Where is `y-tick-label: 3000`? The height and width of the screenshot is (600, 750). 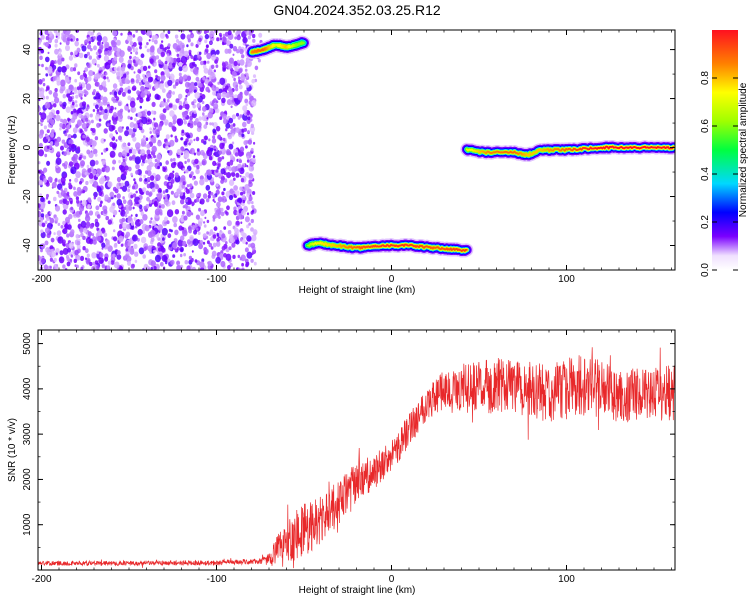
y-tick-label: 3000 is located at coordinates (27, 434).